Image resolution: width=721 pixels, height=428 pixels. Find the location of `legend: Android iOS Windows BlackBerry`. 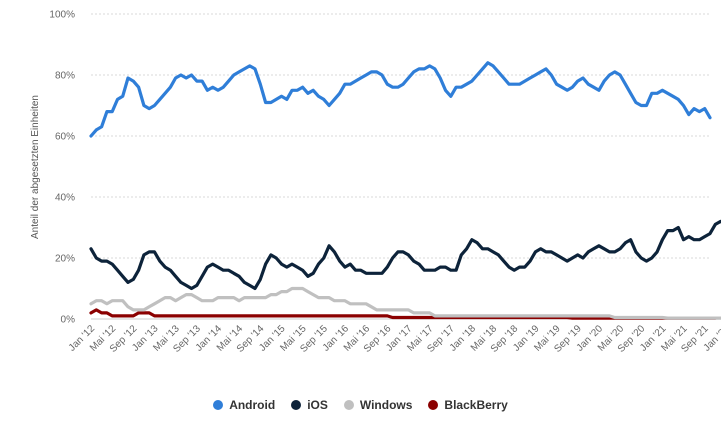

legend: Android iOS Windows BlackBerry is located at coordinates (360, 405).